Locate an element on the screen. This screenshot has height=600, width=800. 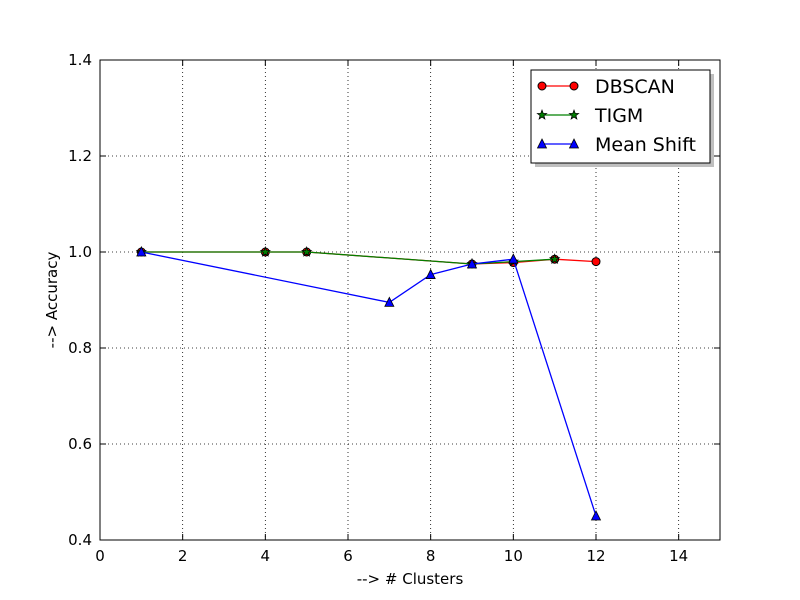
legend-label-mean-shift: Mean Shift is located at coordinates (645, 145).